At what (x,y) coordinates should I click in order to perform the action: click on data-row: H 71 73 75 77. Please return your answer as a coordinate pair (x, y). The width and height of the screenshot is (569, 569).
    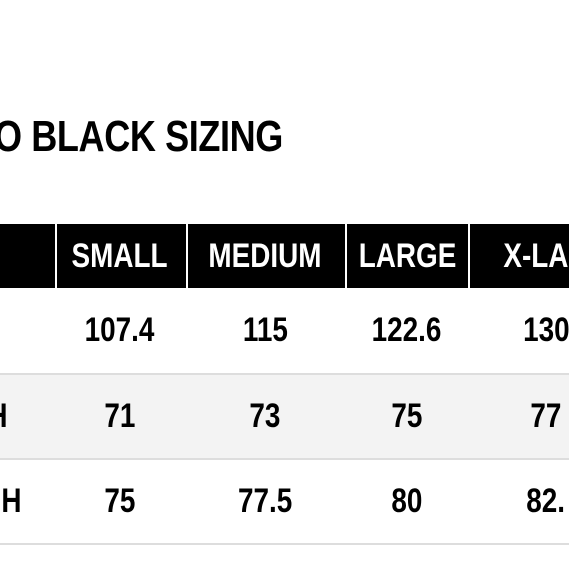
    Looking at the image, I should click on (284, 417).